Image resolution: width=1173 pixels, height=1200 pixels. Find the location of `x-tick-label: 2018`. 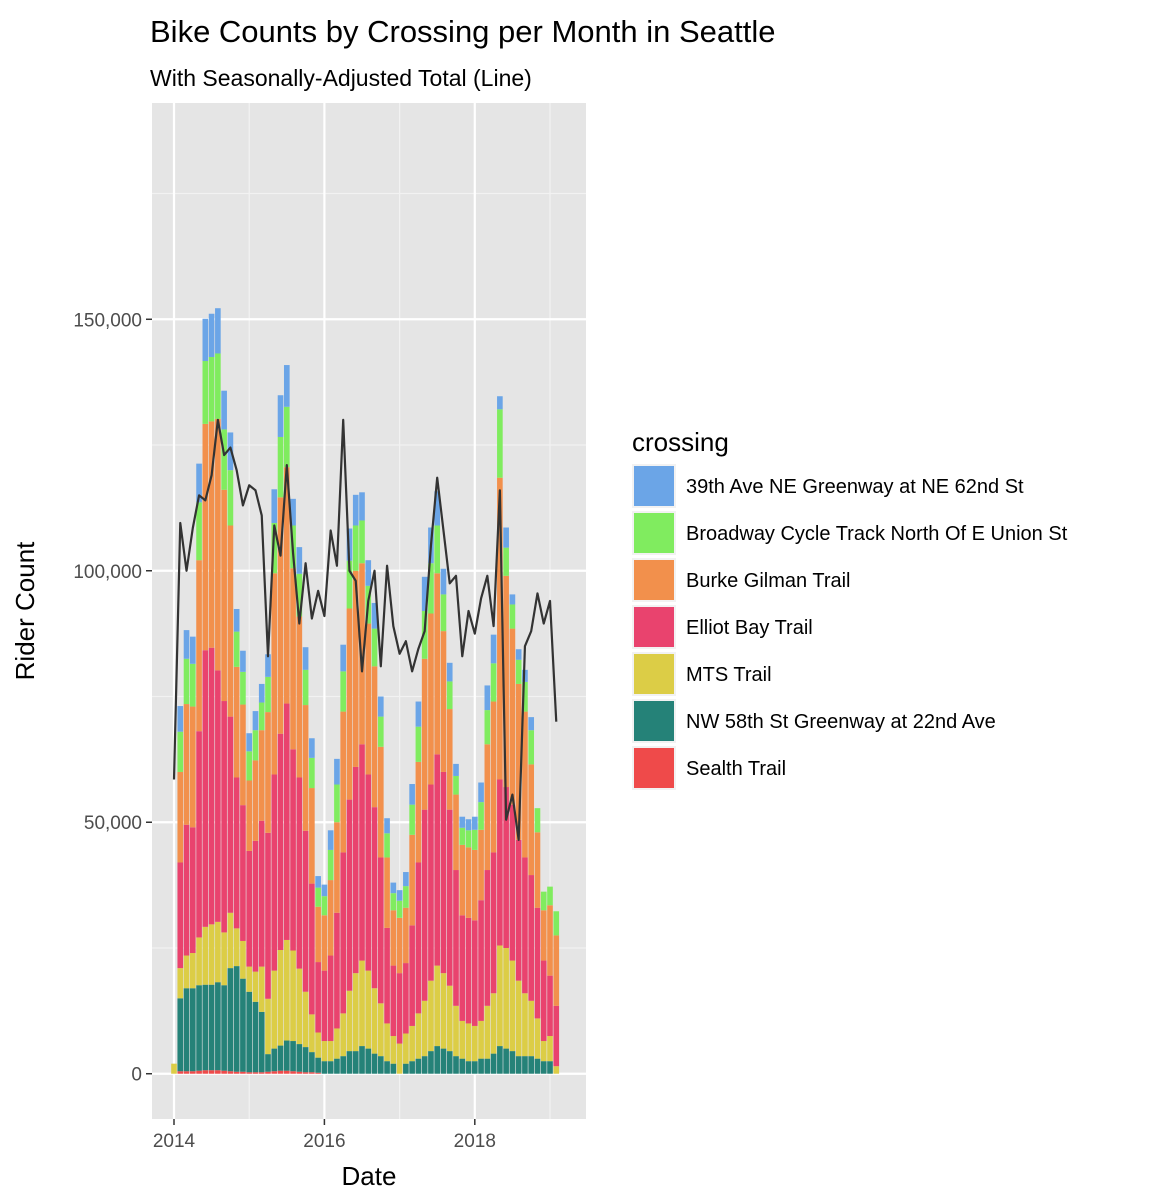

x-tick-label: 2018 is located at coordinates (475, 1141).